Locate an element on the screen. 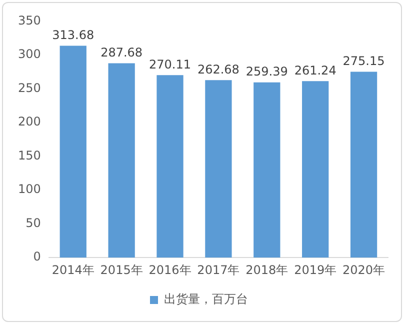 Image resolution: width=406 pixels, height=326 pixels. y-tick-label: 50 is located at coordinates (33, 223).